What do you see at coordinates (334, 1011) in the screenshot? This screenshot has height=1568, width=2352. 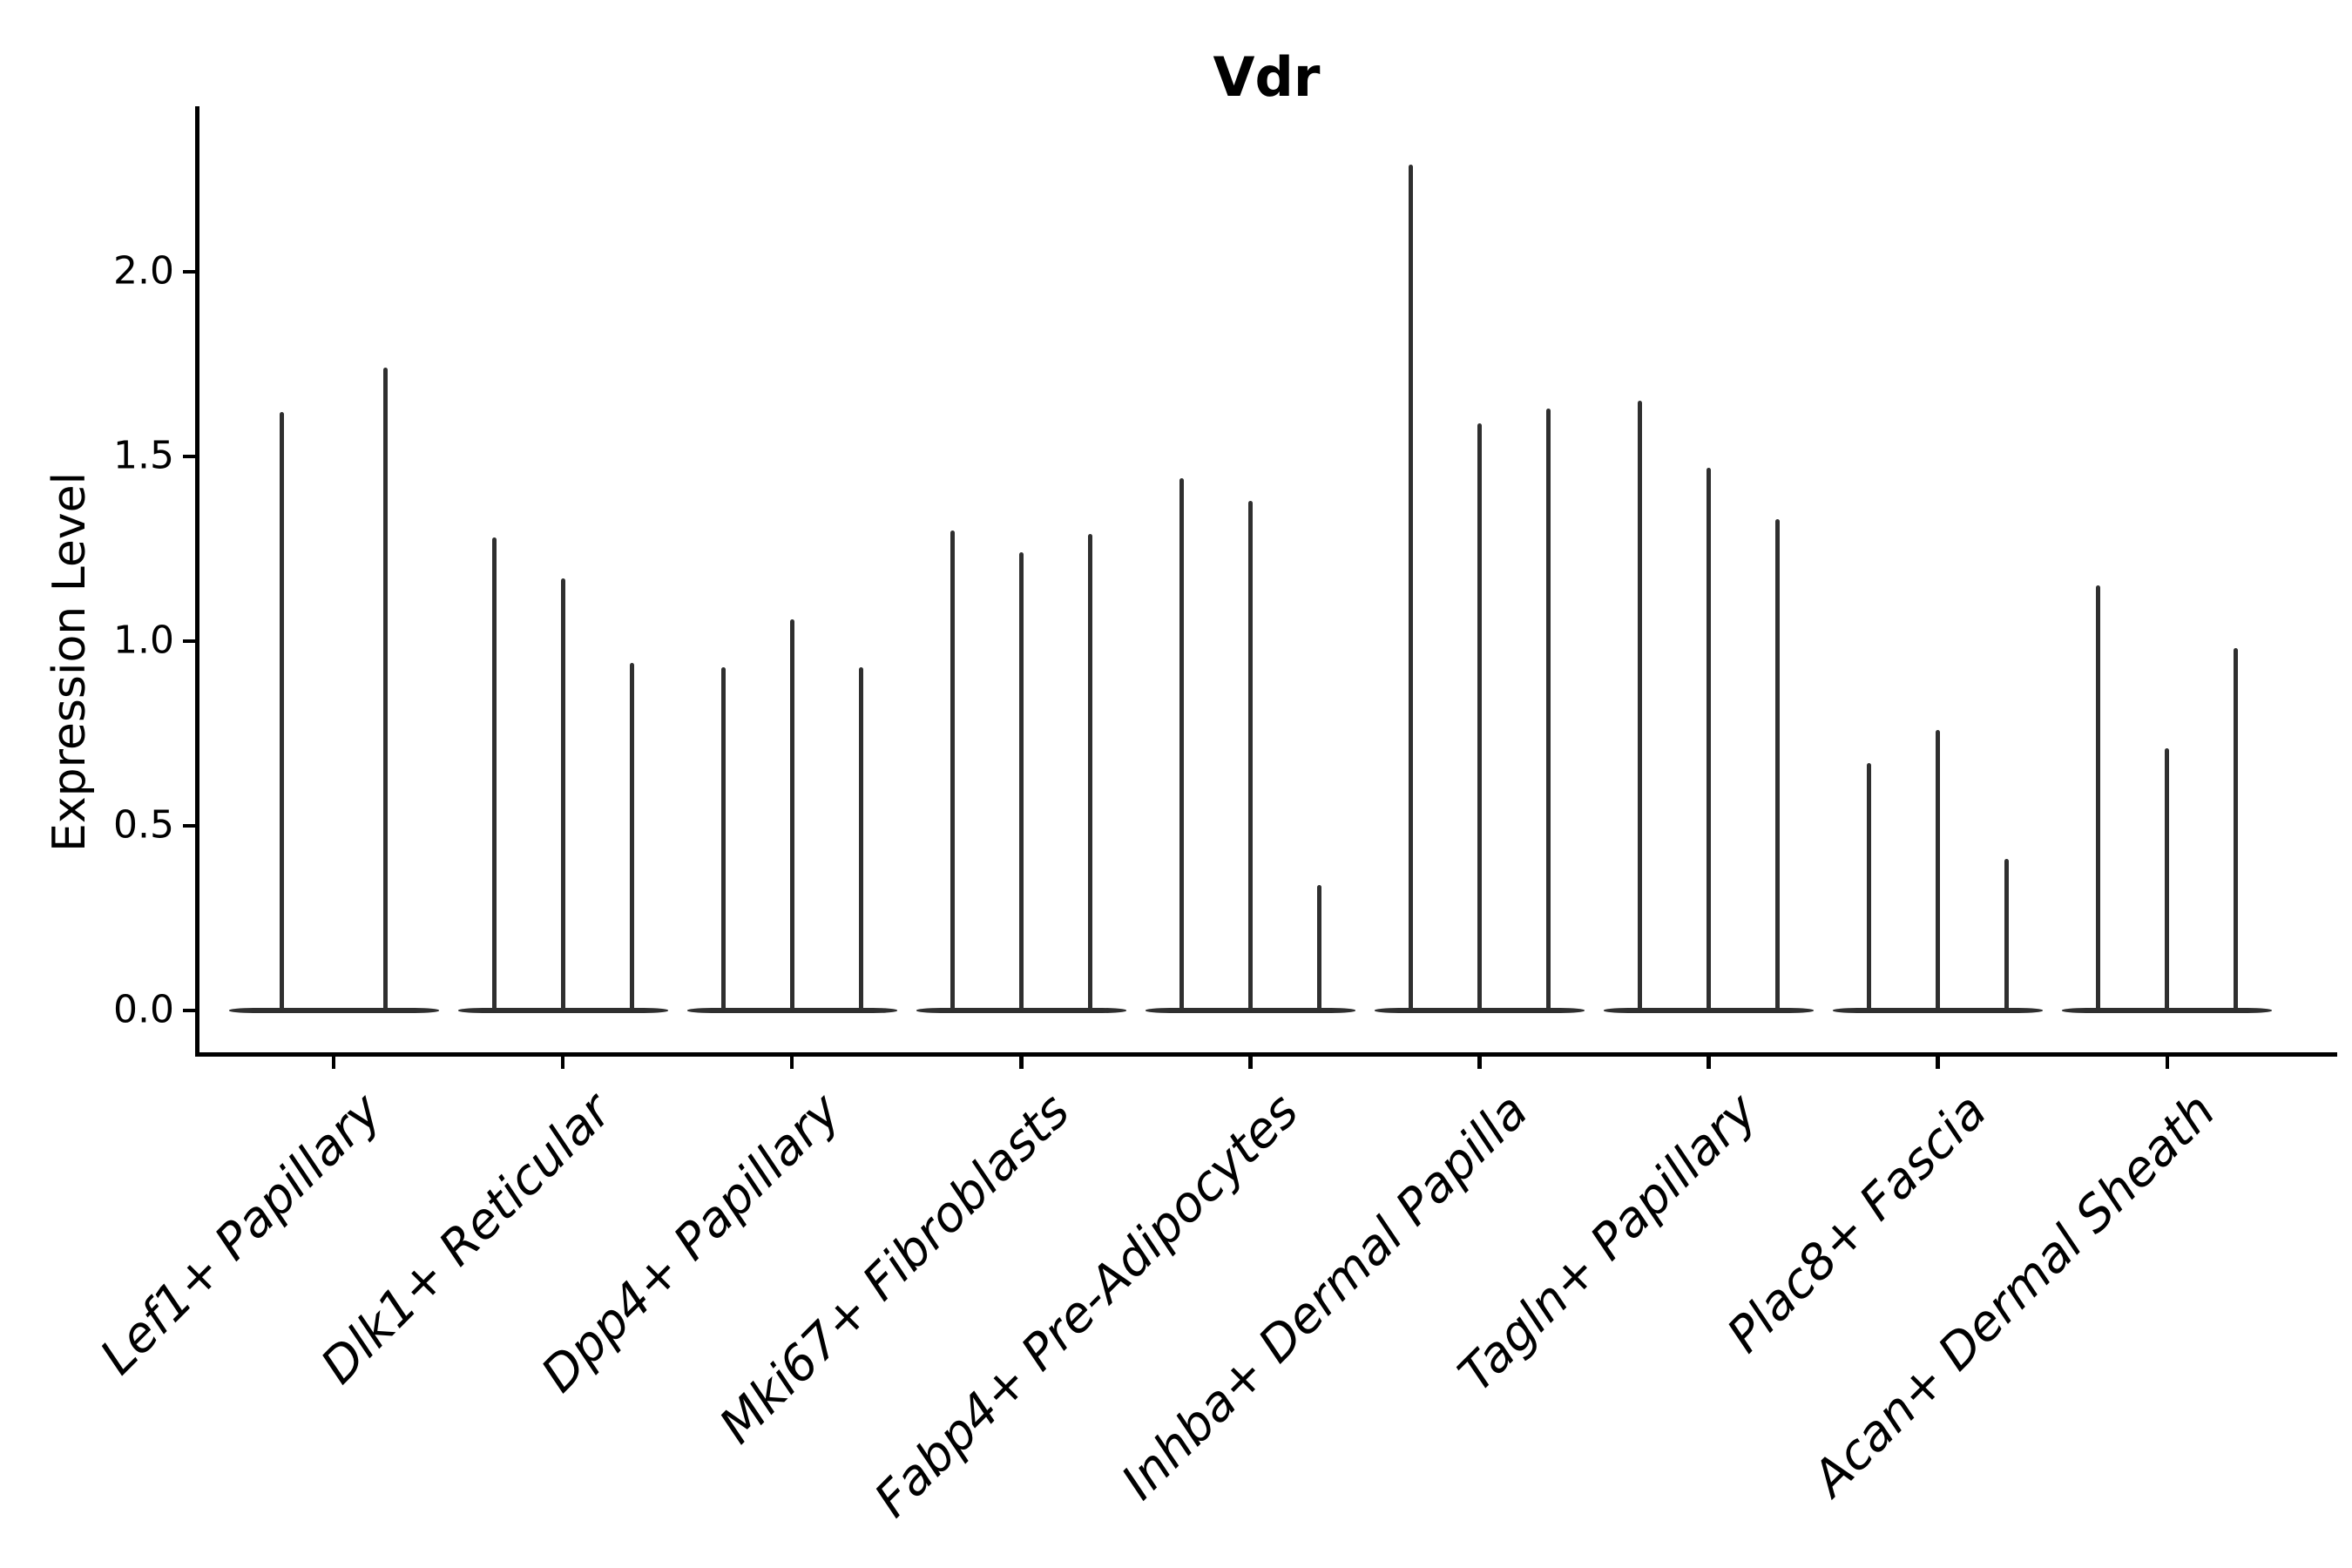 I see `violin-base` at bounding box center [334, 1011].